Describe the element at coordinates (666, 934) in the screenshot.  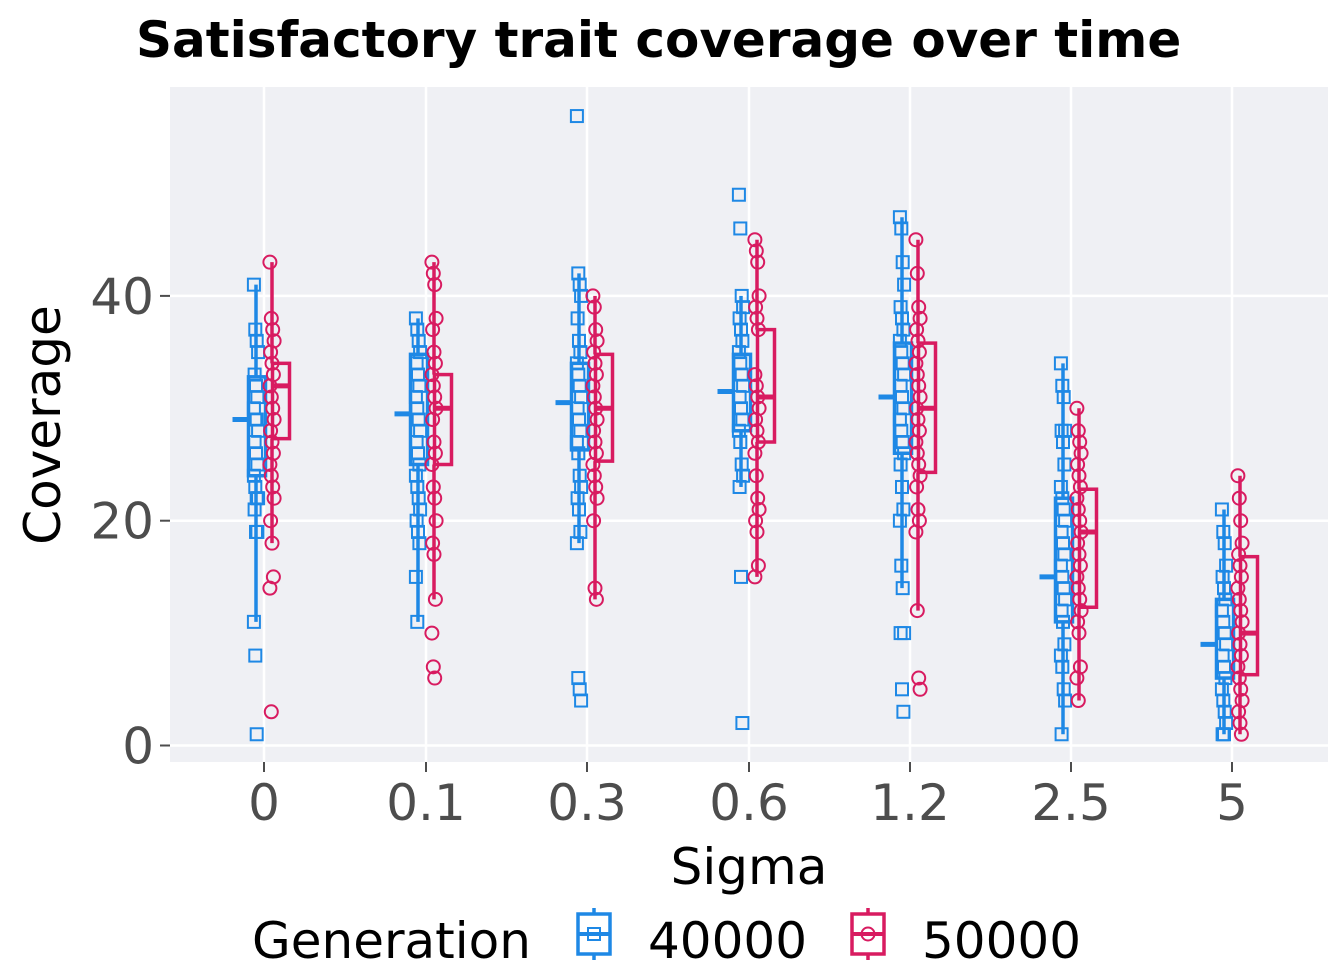
I see `legend: Generation 40000 50000` at that location.